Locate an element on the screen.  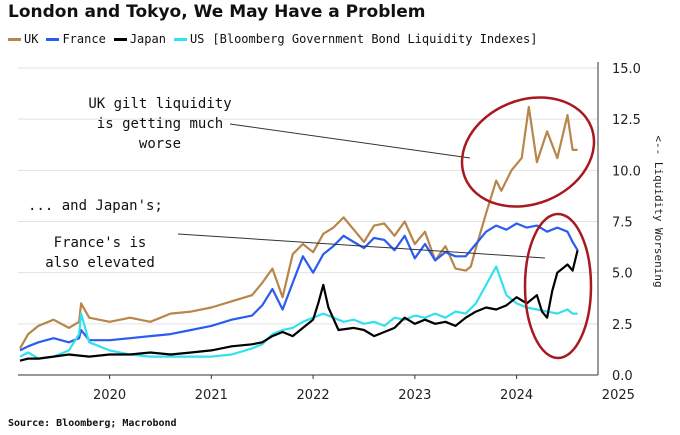
legend-label-uk: UK is located at coordinates (31, 39).